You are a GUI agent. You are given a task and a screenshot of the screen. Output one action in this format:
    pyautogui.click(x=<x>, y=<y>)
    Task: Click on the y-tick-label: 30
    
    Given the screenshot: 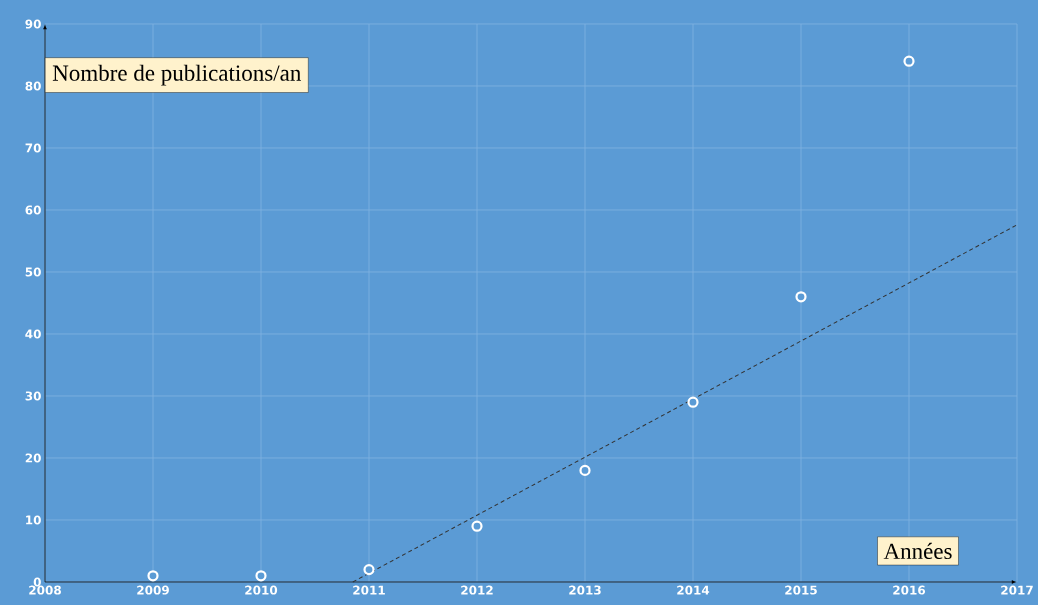 What is the action you would take?
    pyautogui.click(x=33, y=396)
    